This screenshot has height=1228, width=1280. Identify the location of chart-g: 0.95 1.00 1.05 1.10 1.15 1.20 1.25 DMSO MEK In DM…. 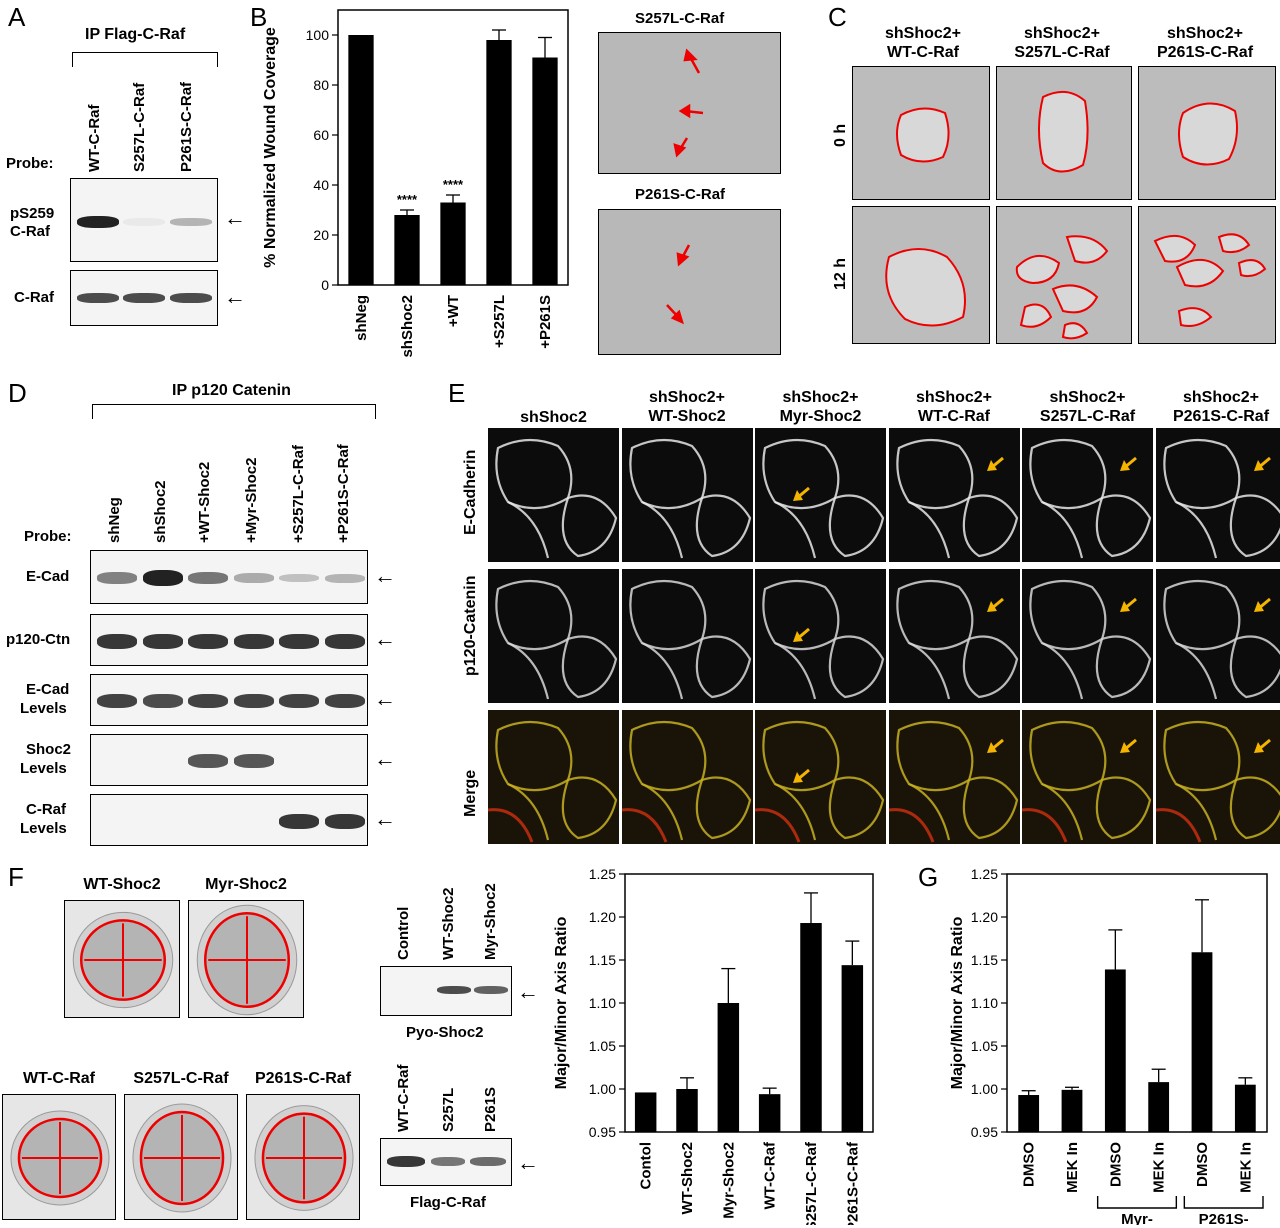
(1108, 1045).